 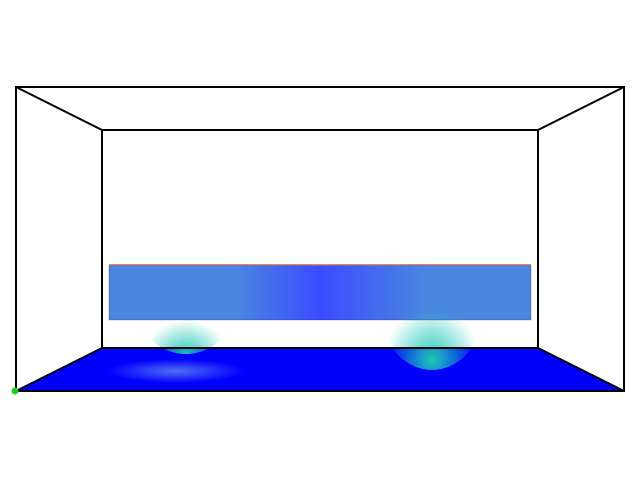 I want to click on edge-bottom-right, so click(x=581, y=369).